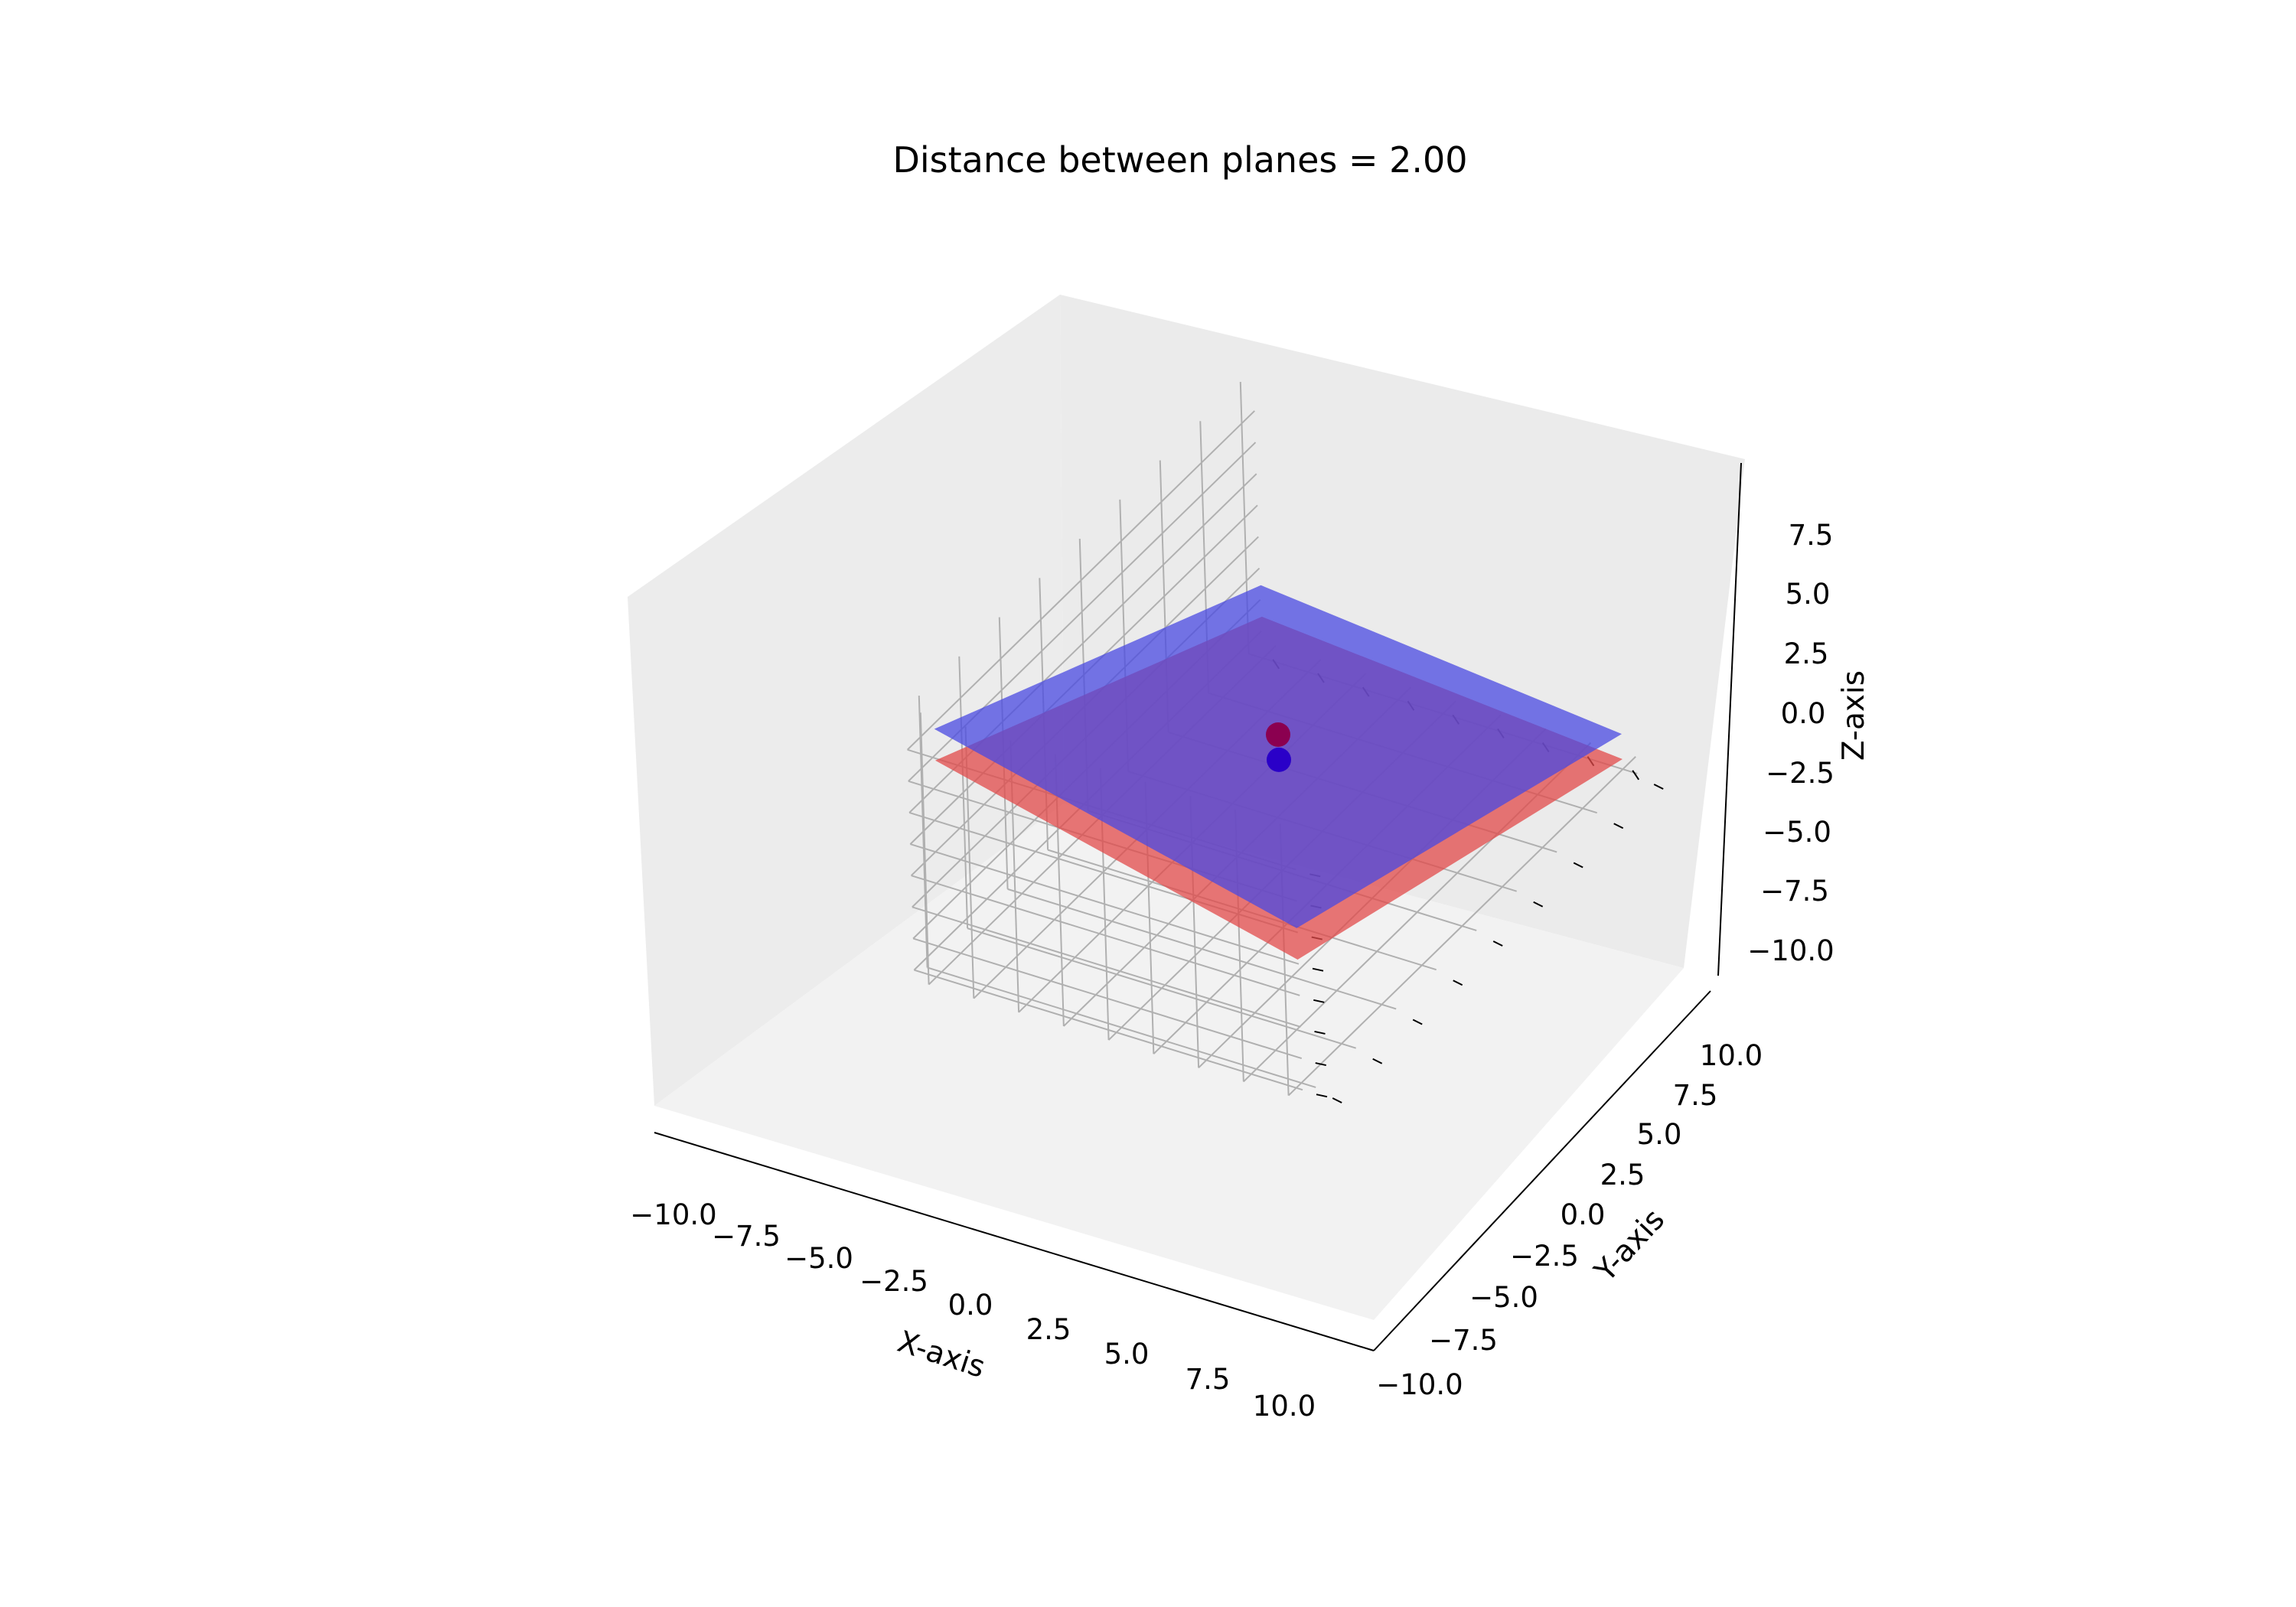 The height and width of the screenshot is (1607, 2296). Describe the element at coordinates (746, 1236) in the screenshot. I see `x-tick-label: −7.5` at that location.